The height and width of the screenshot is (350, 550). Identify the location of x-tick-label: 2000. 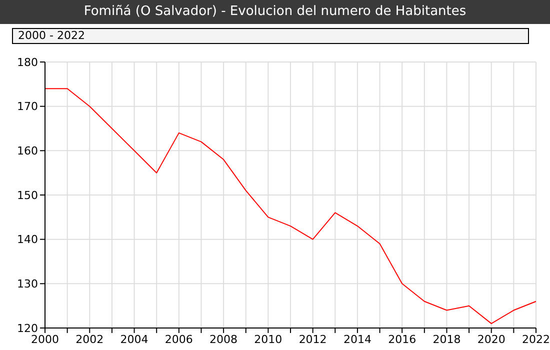
(45, 339).